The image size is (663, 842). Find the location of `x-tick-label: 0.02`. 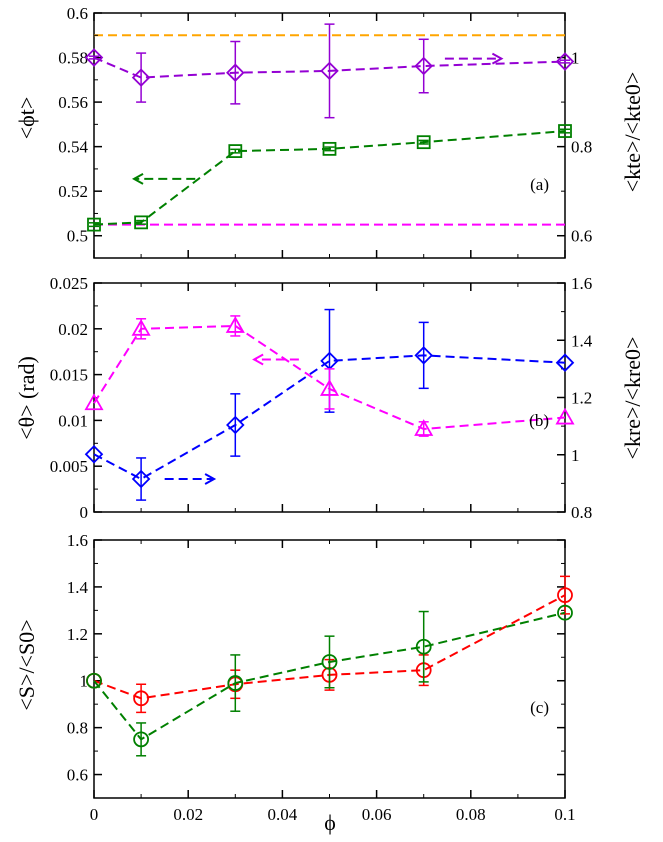

x-tick-label: 0.02 is located at coordinates (188, 814).